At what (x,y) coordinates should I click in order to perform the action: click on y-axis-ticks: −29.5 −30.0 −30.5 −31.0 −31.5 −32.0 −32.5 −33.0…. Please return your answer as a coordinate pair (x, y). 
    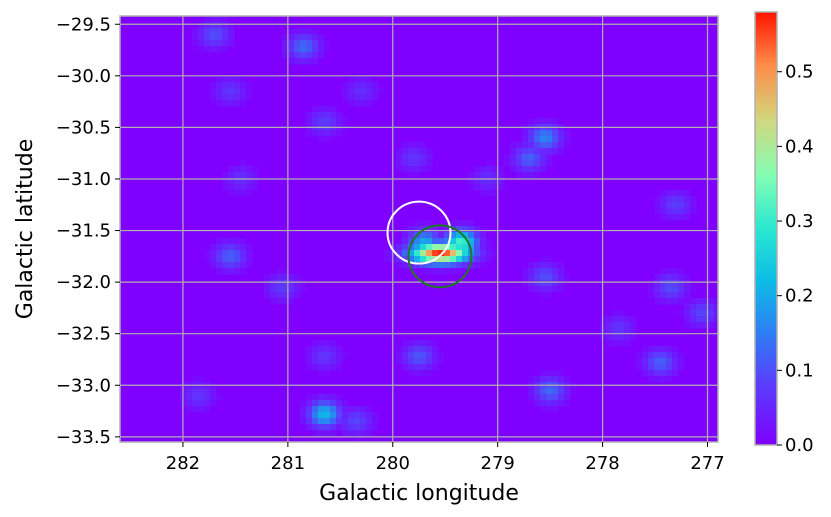
    Looking at the image, I should click on (88, 231).